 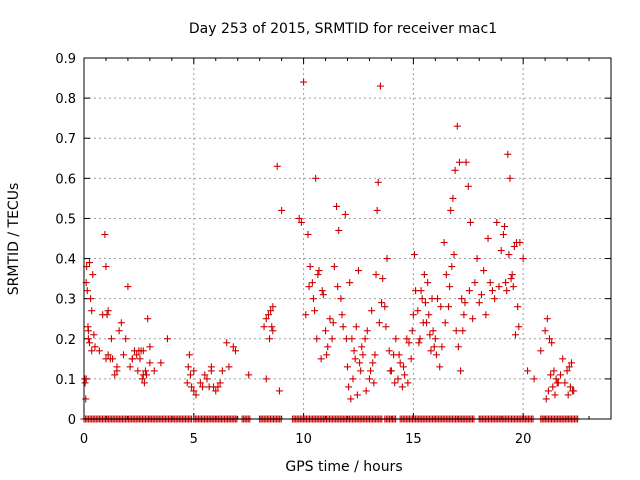 What do you see at coordinates (65, 179) in the screenshot?
I see `y-tick-label: 0.6` at bounding box center [65, 179].